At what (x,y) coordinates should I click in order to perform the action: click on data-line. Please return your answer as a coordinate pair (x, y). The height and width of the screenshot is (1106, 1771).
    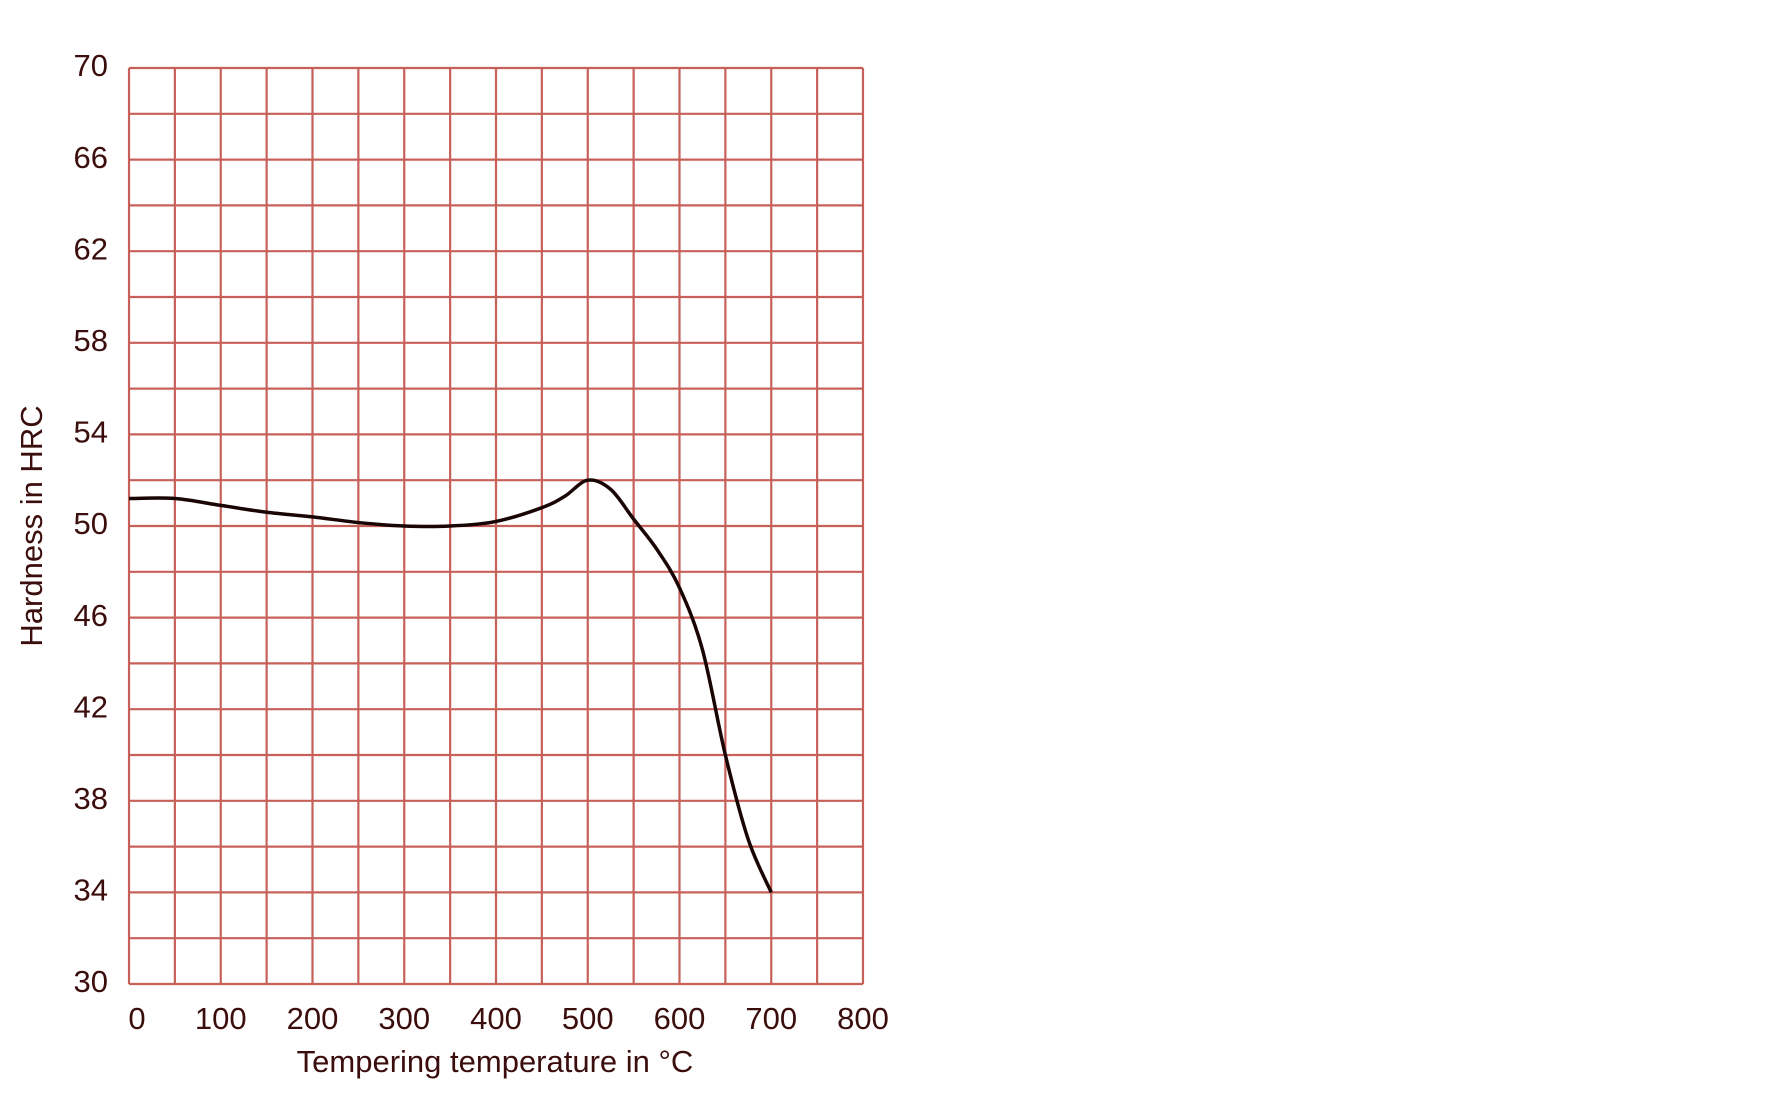
    Looking at the image, I should click on (450, 686).